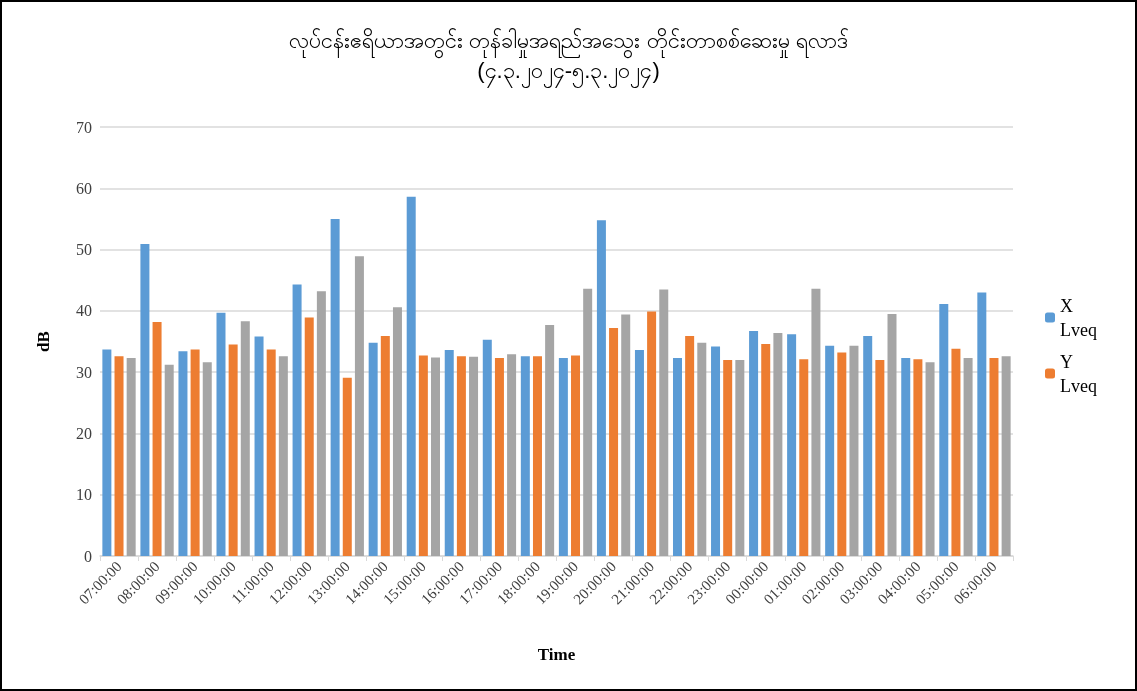  What do you see at coordinates (84, 495) in the screenshot?
I see `y-tick-label: 10` at bounding box center [84, 495].